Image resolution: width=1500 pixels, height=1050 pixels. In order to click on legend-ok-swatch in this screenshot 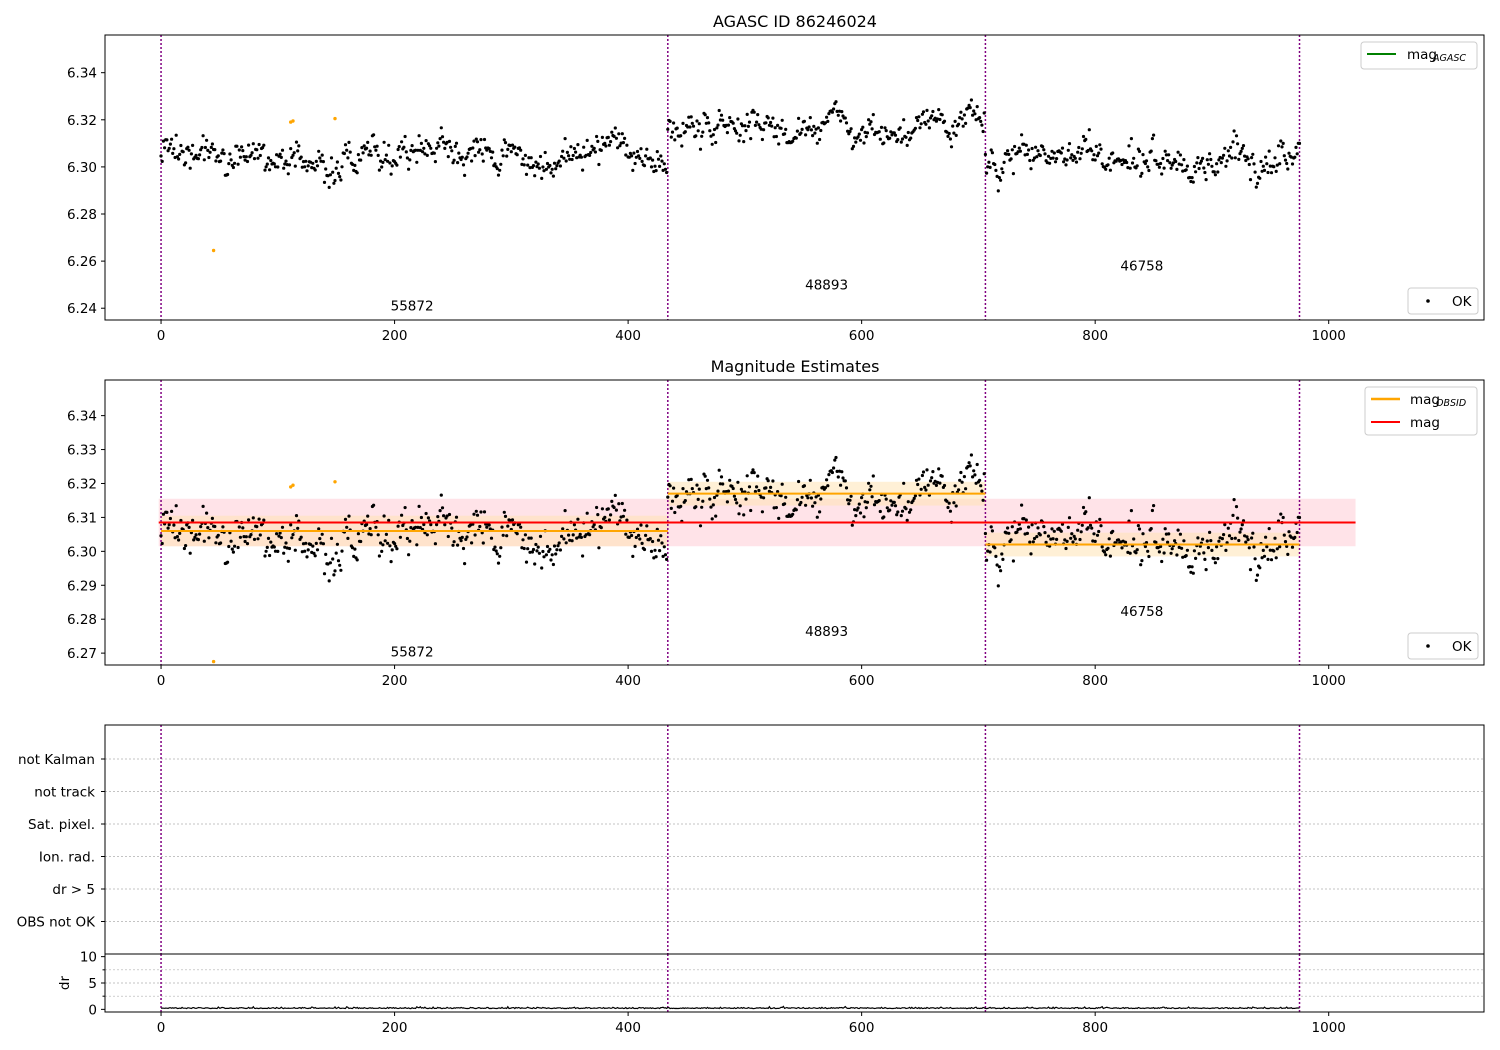, I will do `click(1428, 646)`.